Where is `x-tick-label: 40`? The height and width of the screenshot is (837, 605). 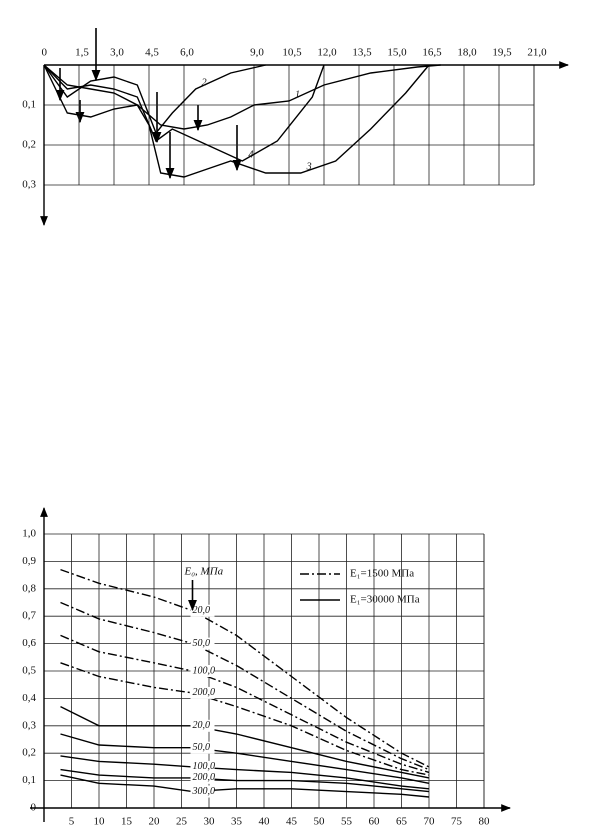 x-tick-label: 40 is located at coordinates (265, 822).